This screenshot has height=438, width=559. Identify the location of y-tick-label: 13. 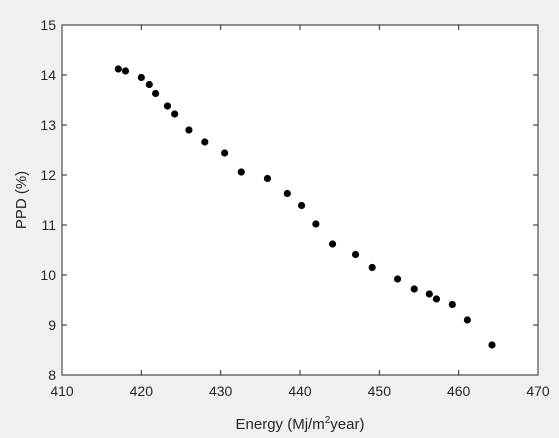
(48, 125).